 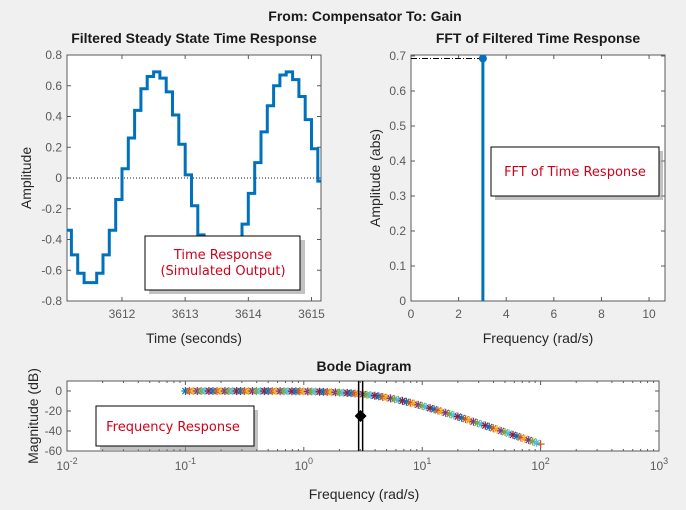 I want to click on time-xlabel: Time (seconds), so click(x=194, y=338).